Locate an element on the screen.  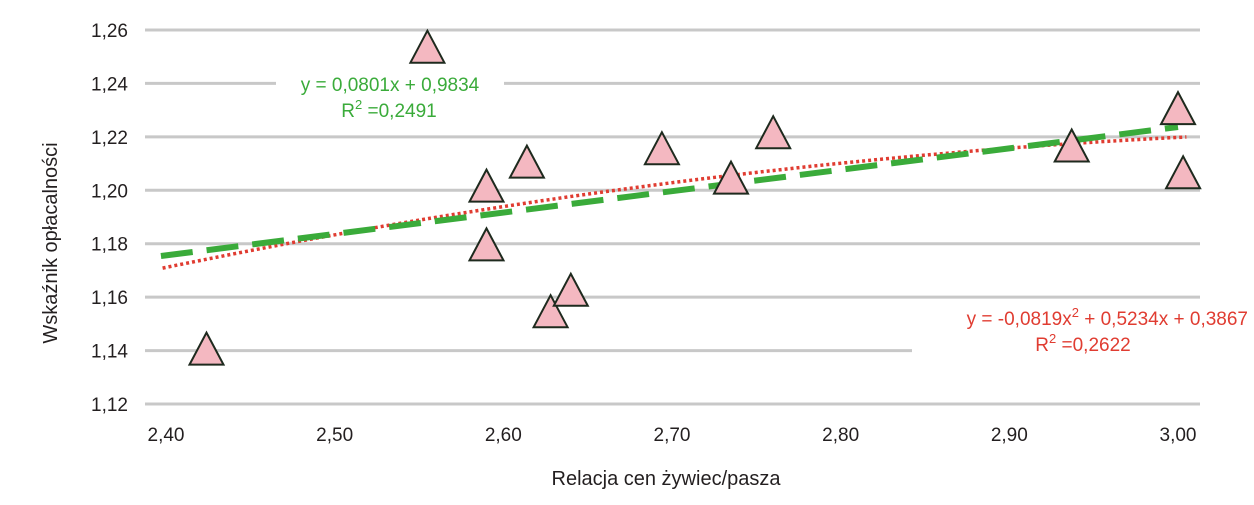
y-tick-labels: 1,12 1,14 1,16 1,18 1,20 1,22 1,24 1,26 is located at coordinates (109, 218).